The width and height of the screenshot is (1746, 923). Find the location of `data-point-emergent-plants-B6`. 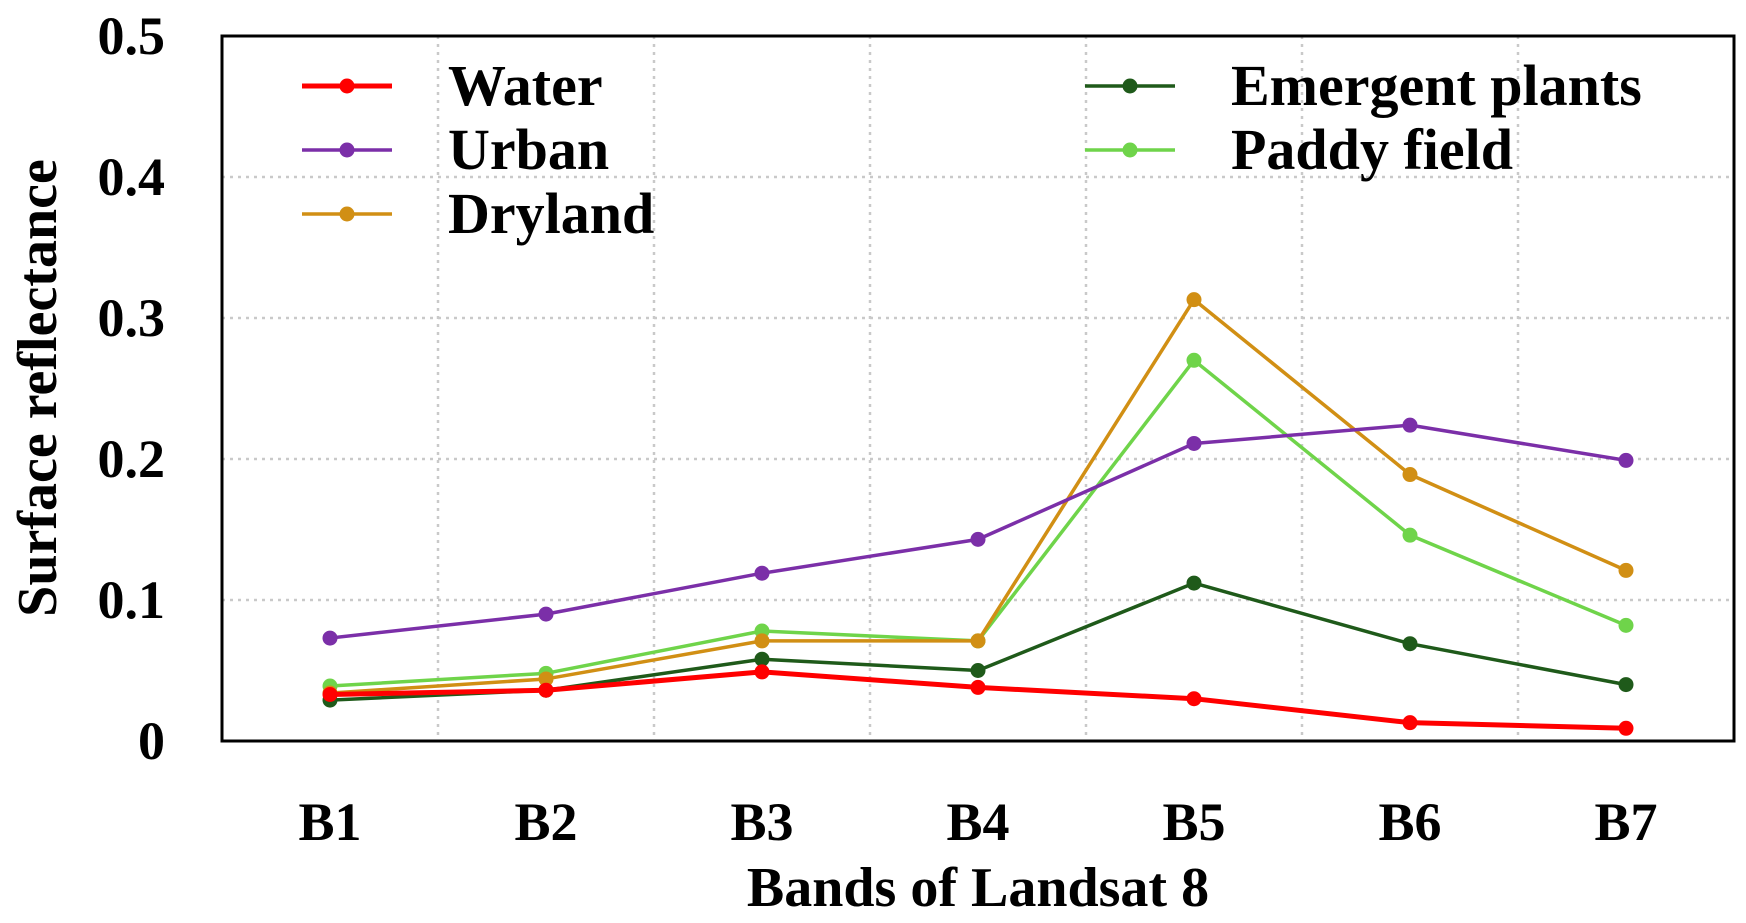

data-point-emergent-plants-B6 is located at coordinates (1410, 644).